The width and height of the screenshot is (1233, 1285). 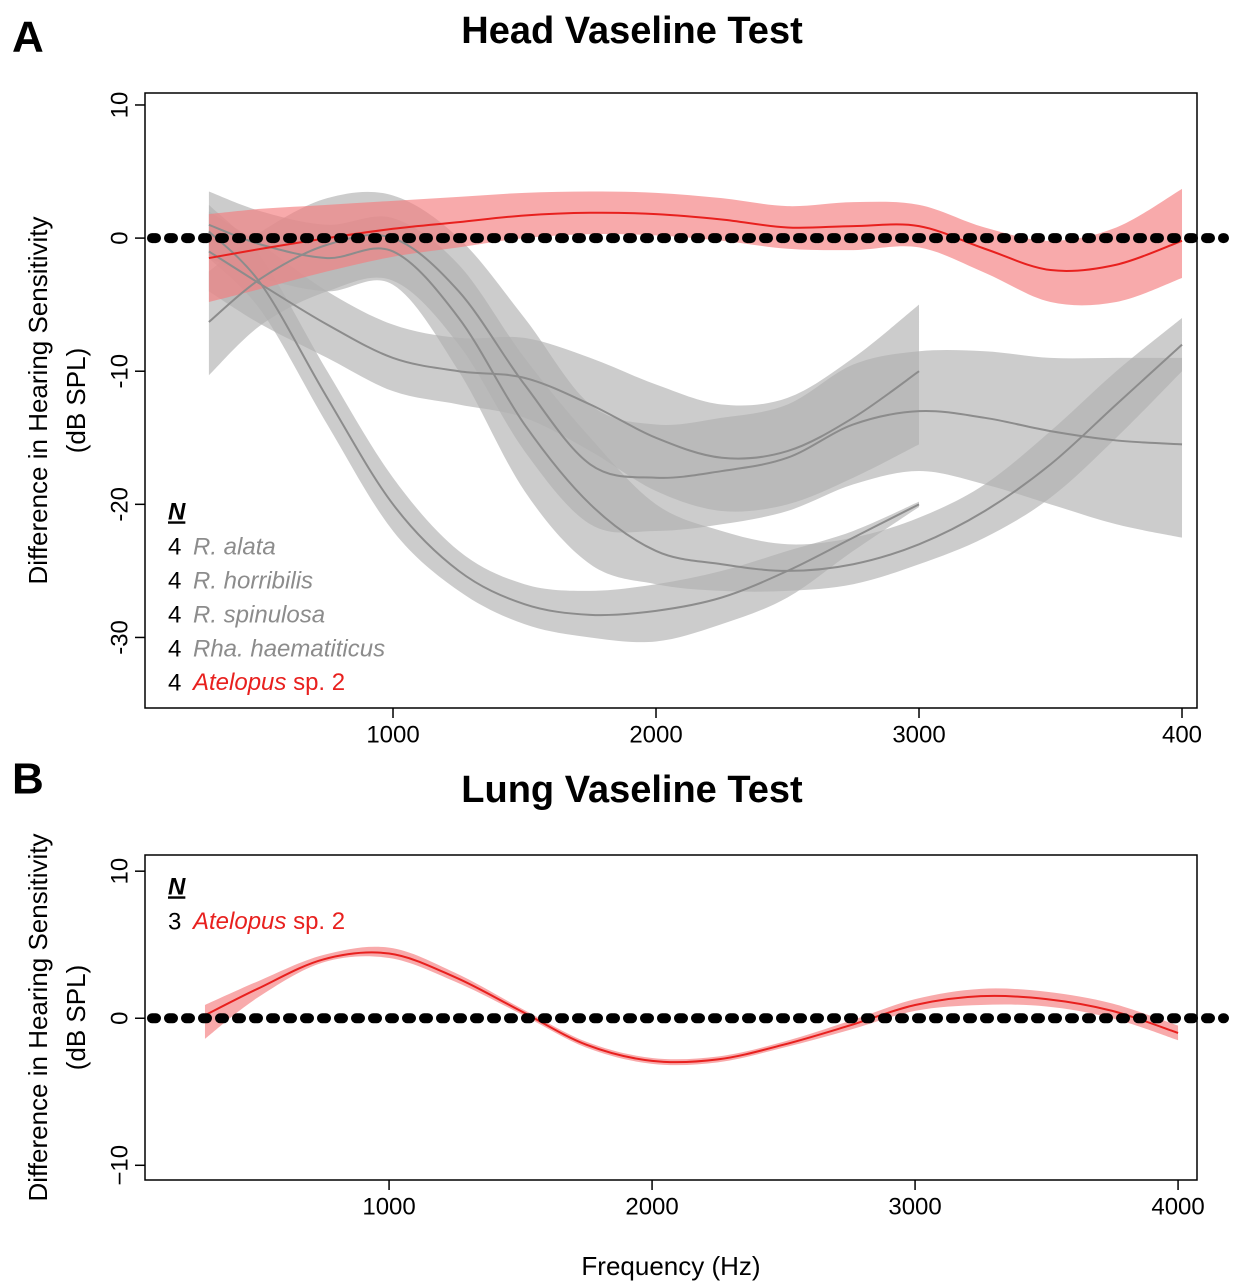 What do you see at coordinates (28, 37) in the screenshot?
I see `panel-label: A` at bounding box center [28, 37].